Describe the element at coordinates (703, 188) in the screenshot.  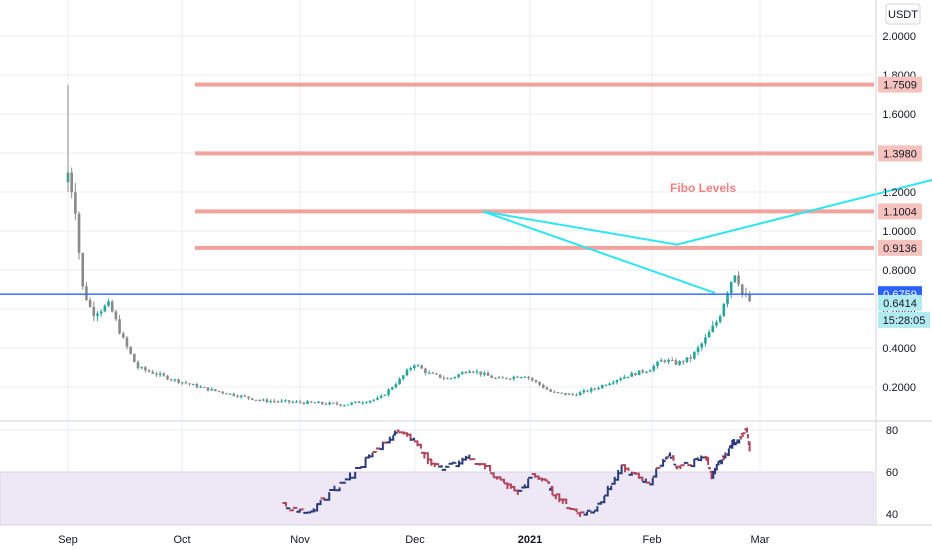
I see `fibo-annotation: Fibo Levels` at that location.